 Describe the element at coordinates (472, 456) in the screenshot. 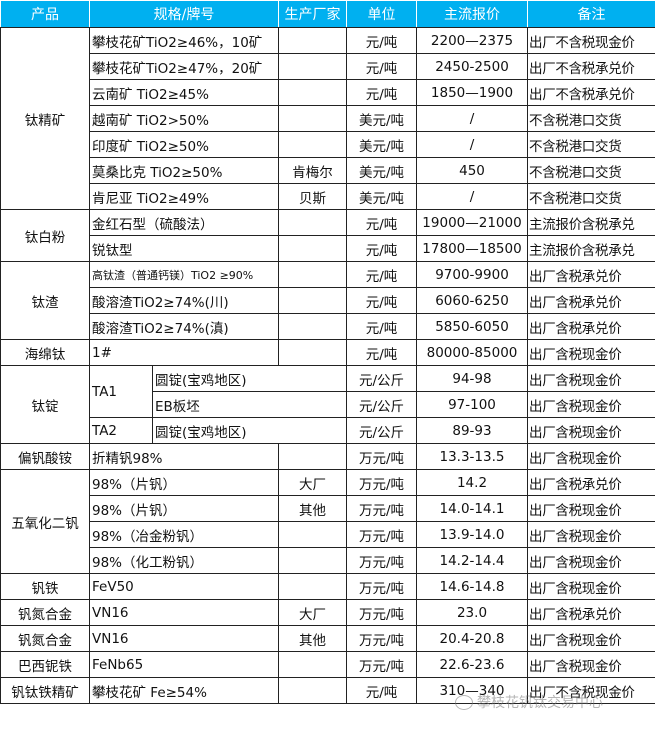

I see `price-cell: 13.3-13.5` at that location.